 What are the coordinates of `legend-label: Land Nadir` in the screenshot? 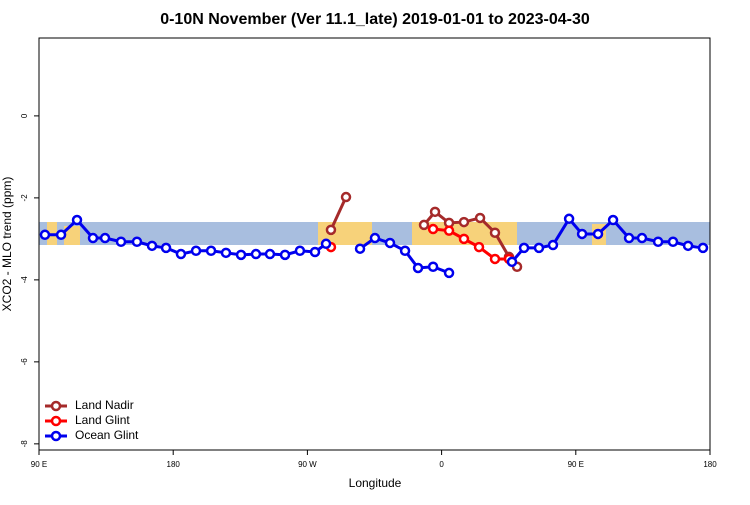 It's located at (104, 405).